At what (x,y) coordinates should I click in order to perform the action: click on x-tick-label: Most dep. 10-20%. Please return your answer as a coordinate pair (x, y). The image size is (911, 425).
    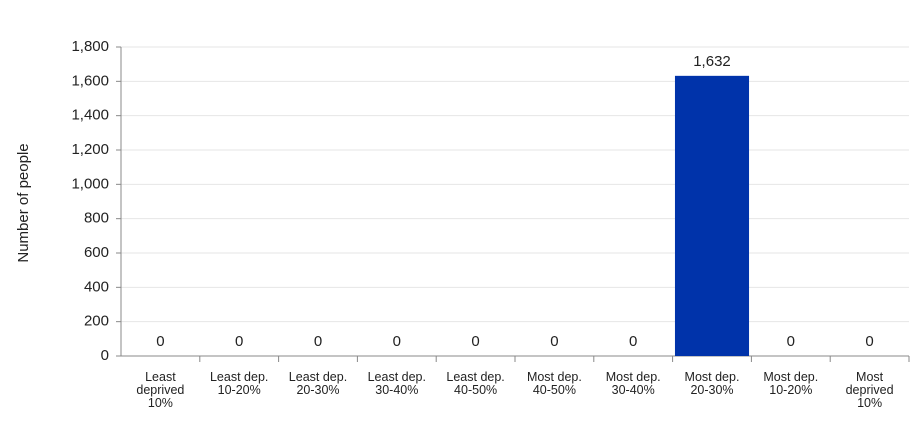
    Looking at the image, I should click on (791, 383).